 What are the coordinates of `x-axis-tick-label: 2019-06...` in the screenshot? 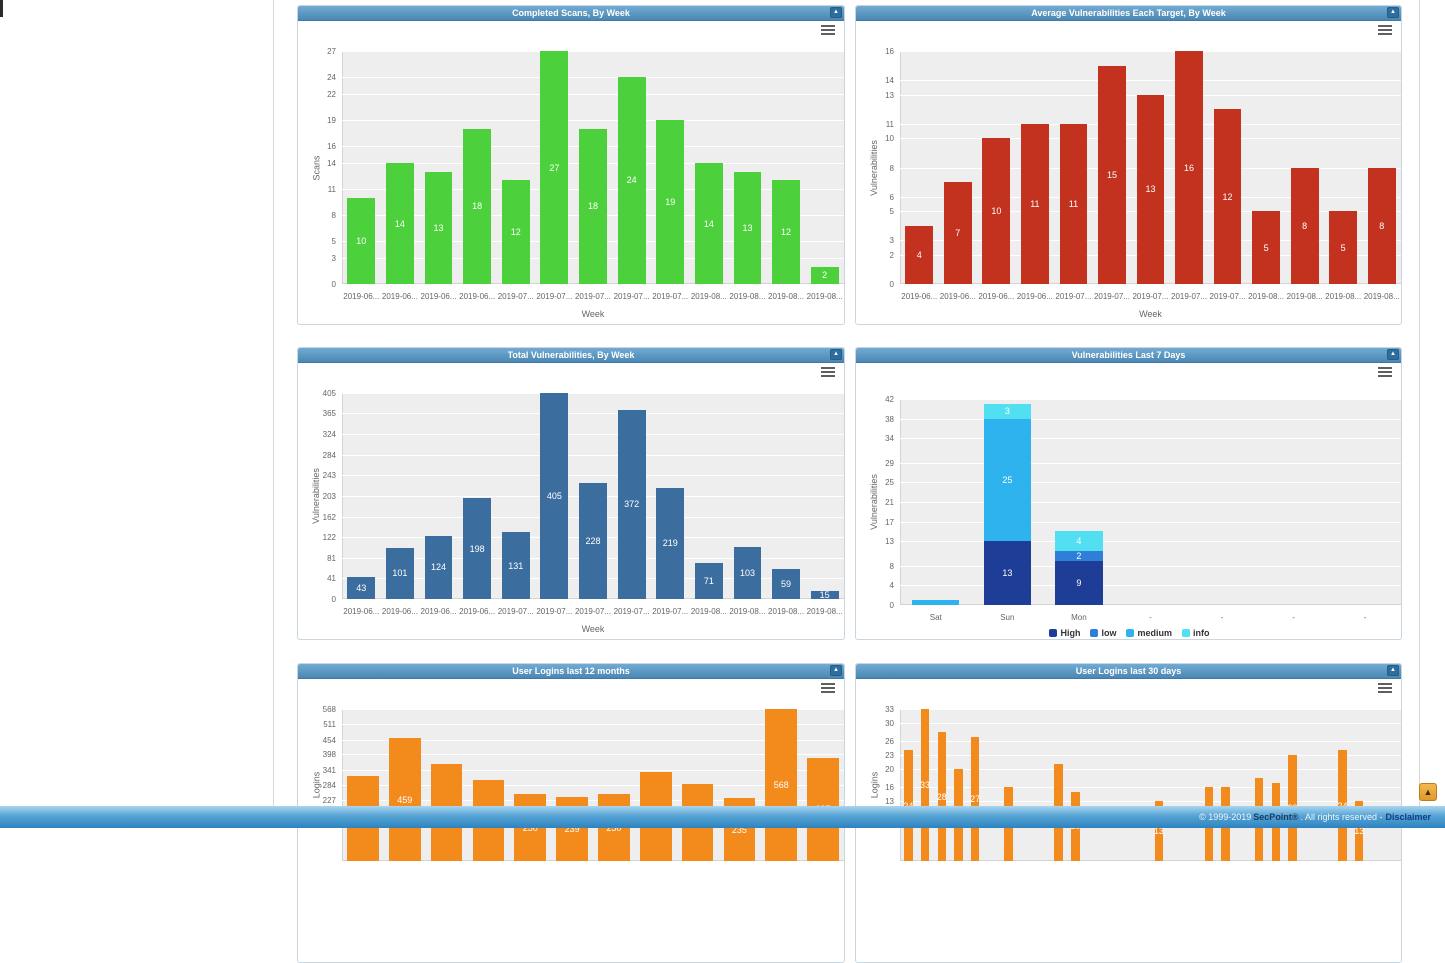 It's located at (477, 296).